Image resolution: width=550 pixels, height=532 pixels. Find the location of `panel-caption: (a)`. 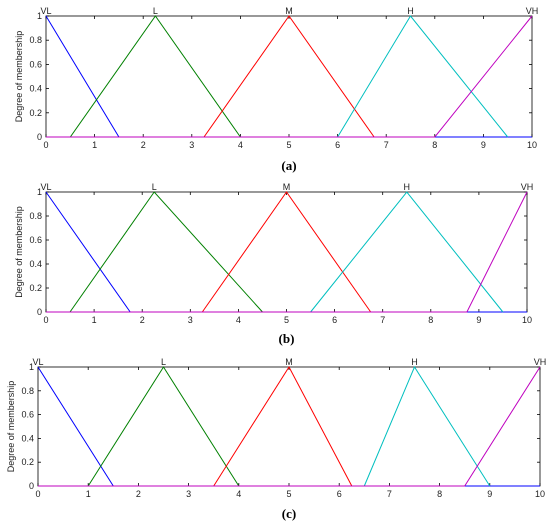

panel-caption: (a) is located at coordinates (288, 165).